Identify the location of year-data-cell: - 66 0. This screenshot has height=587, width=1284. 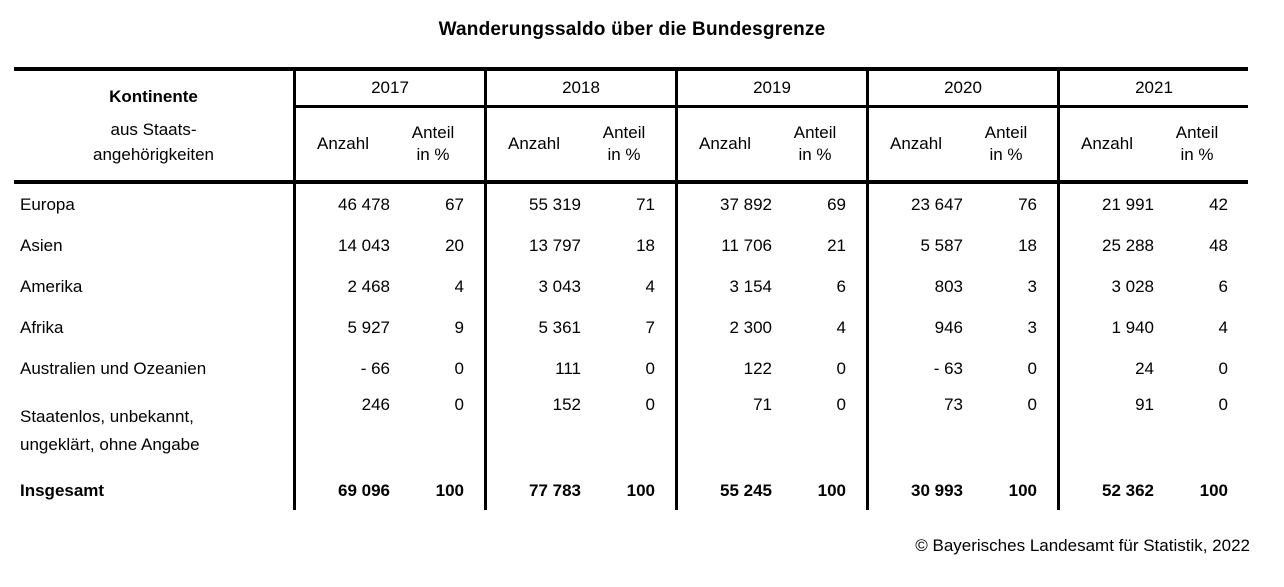
(388, 368).